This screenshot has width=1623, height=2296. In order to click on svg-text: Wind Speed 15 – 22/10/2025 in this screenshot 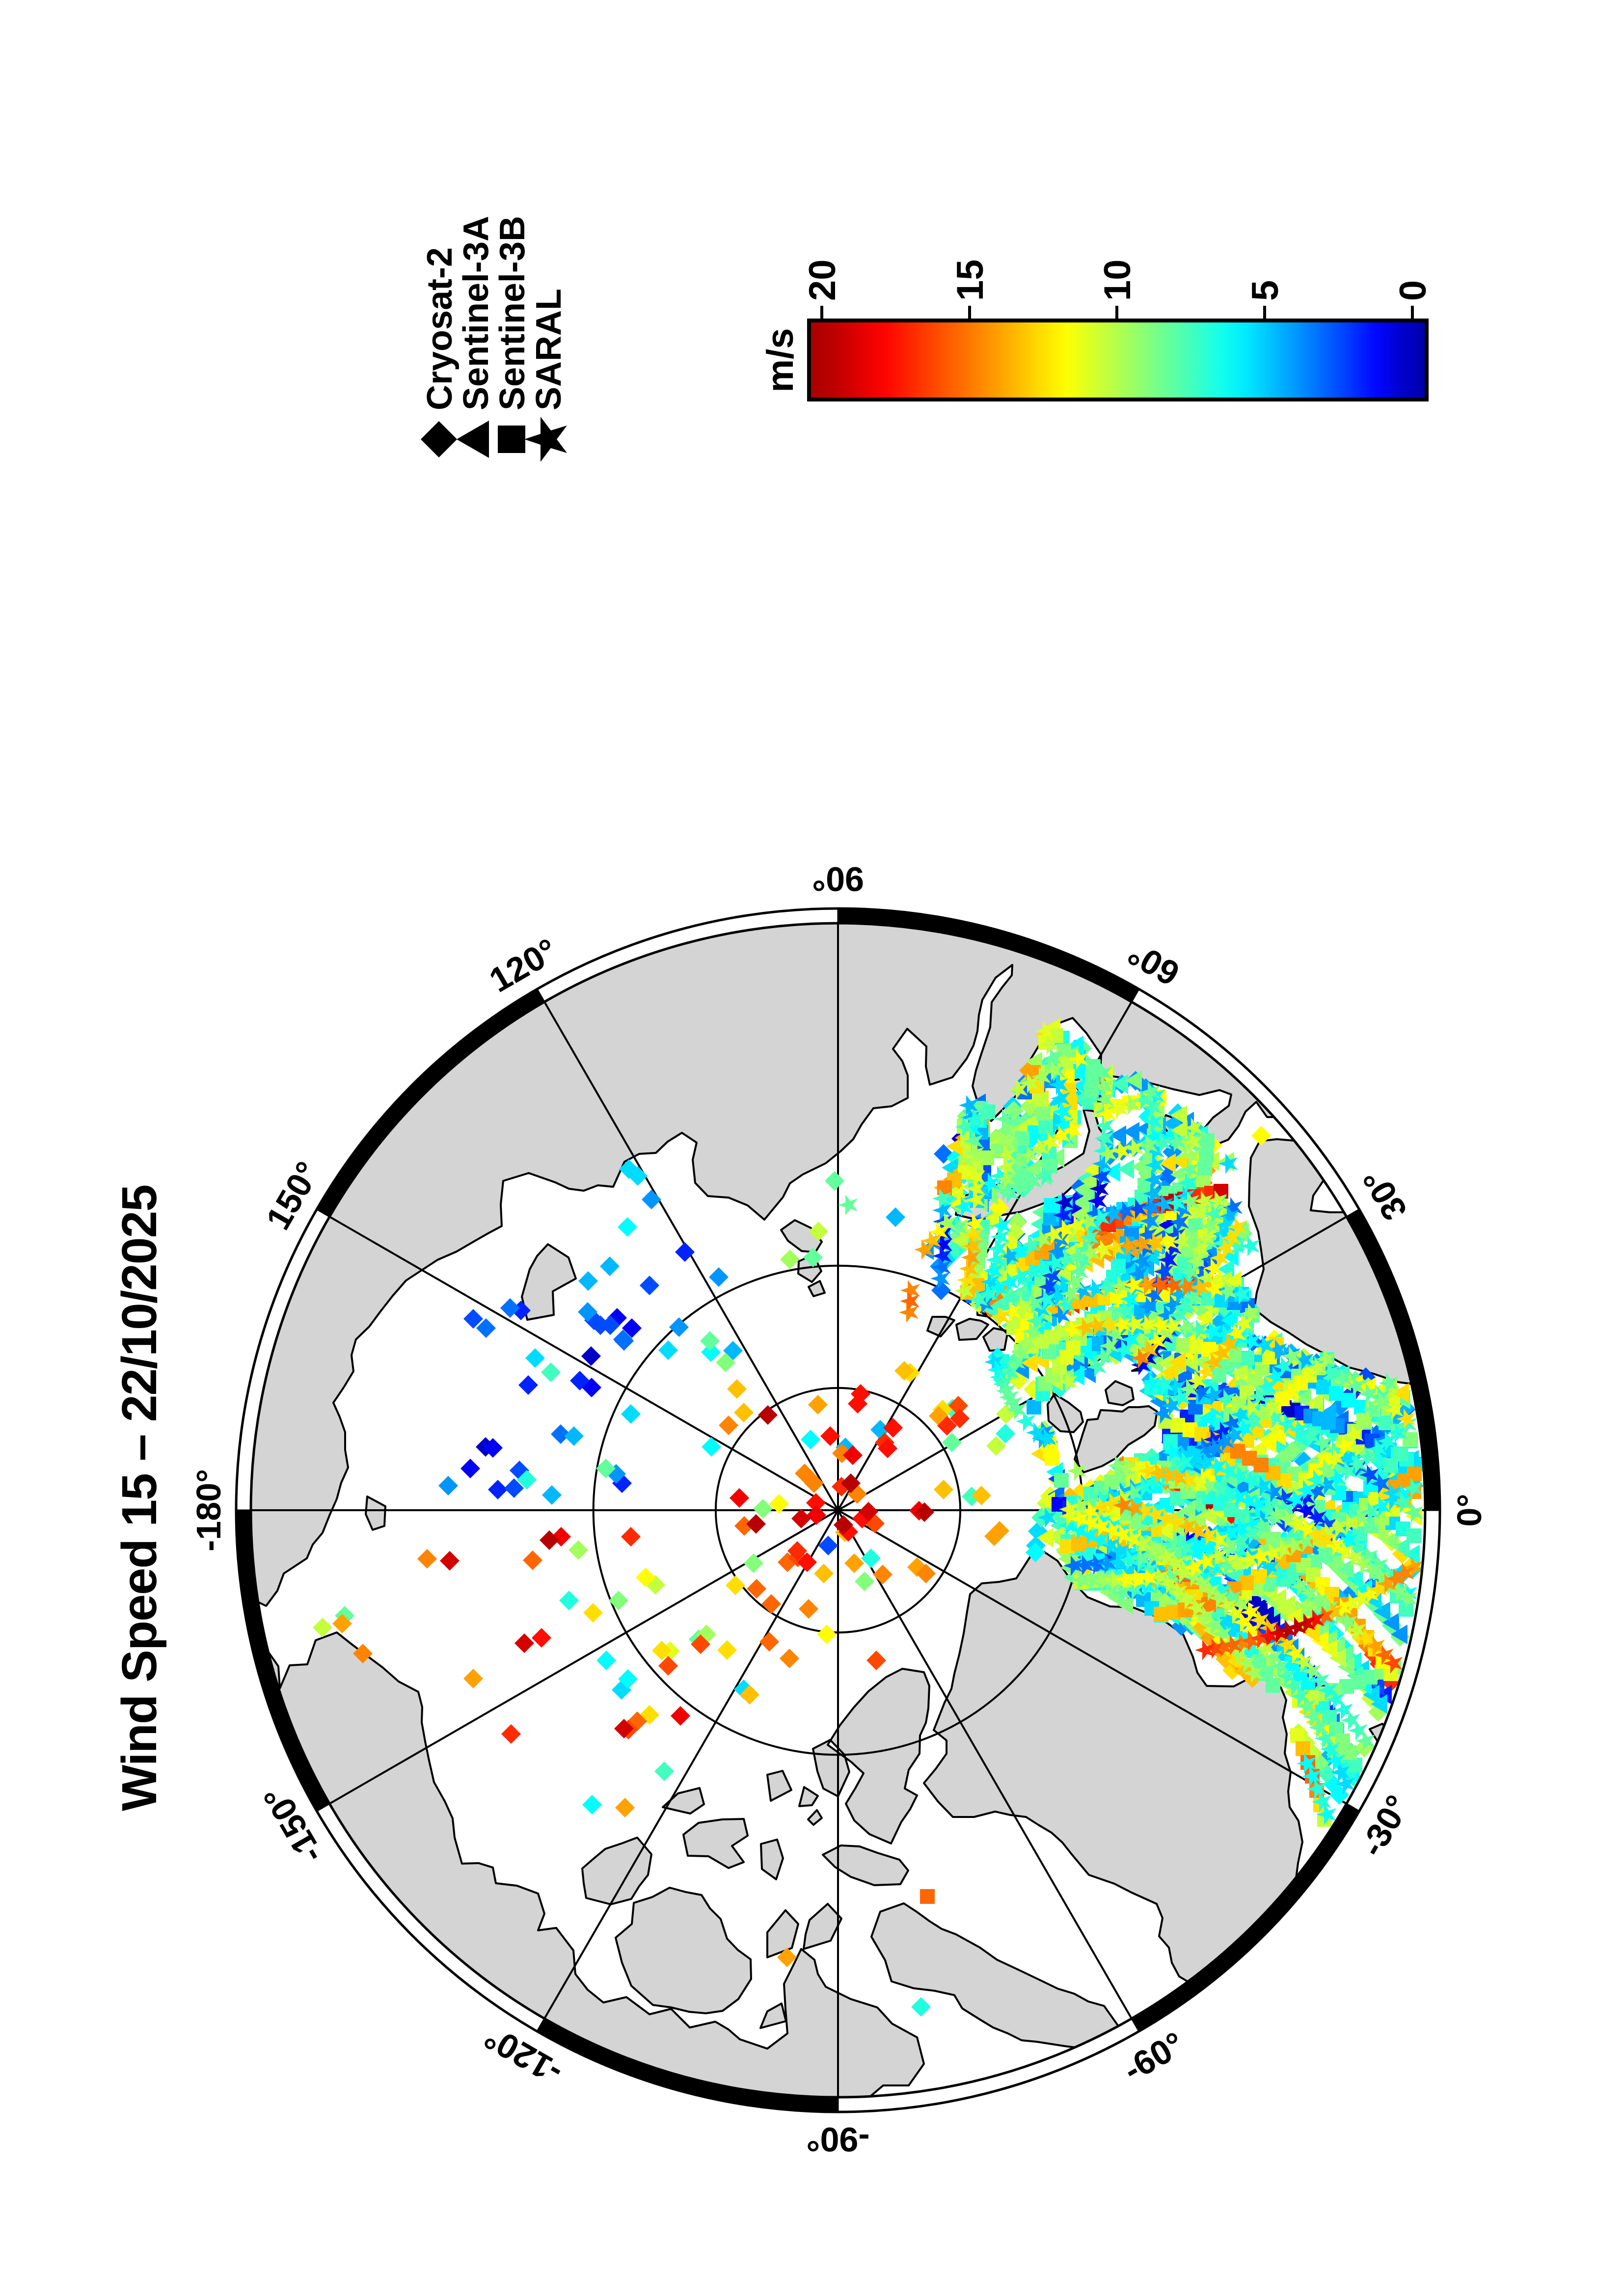, I will do `click(139, 1498)`.